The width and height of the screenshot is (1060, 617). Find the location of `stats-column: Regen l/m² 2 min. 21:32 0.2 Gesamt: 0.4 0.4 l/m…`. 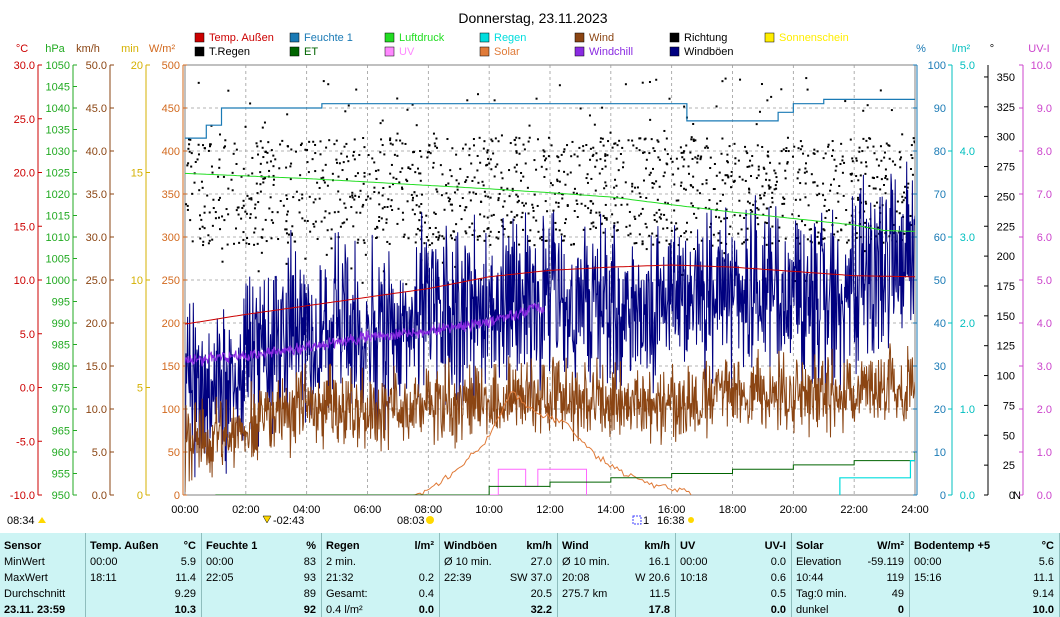

stats-column: Regen l/m² 2 min. 21:32 0.2 Gesamt: 0.4 0.4 l/m… is located at coordinates (381, 575).